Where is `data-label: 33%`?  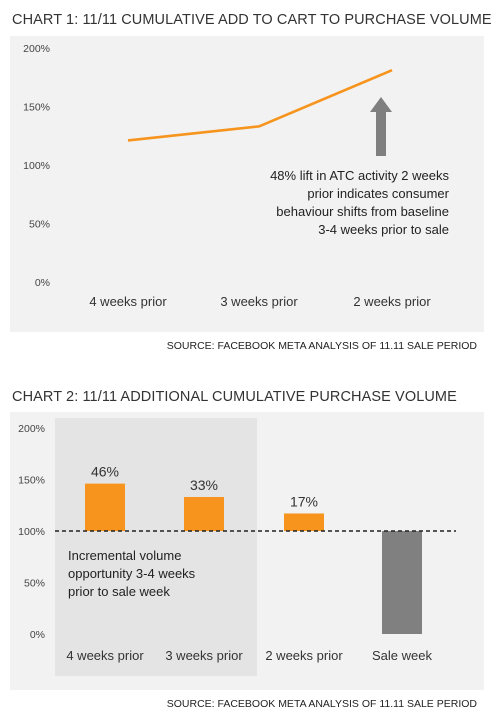
data-label: 33% is located at coordinates (204, 485).